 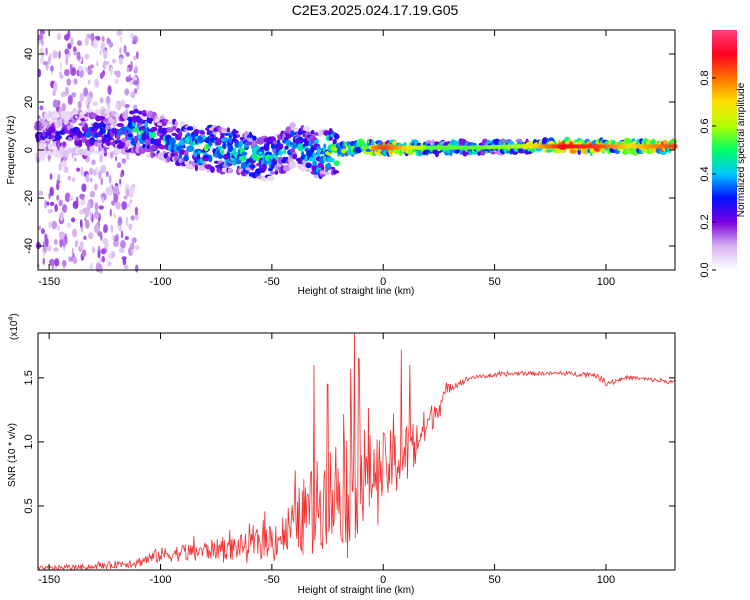 I want to click on y-tick-label: 0, so click(x=29, y=150).